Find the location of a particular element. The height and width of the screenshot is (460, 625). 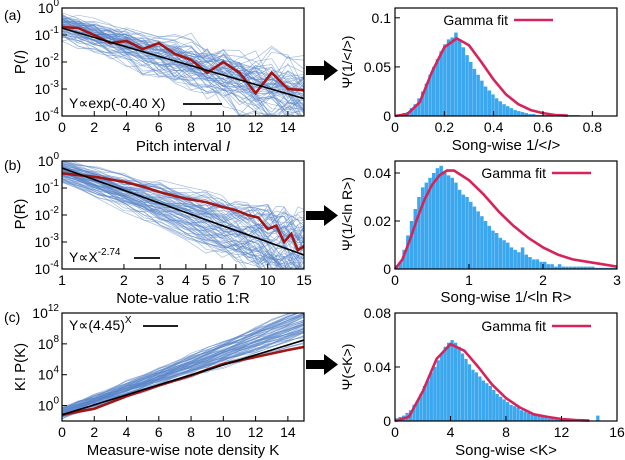

x-ticks-rb: 0 1 2 3 is located at coordinates (506, 276).